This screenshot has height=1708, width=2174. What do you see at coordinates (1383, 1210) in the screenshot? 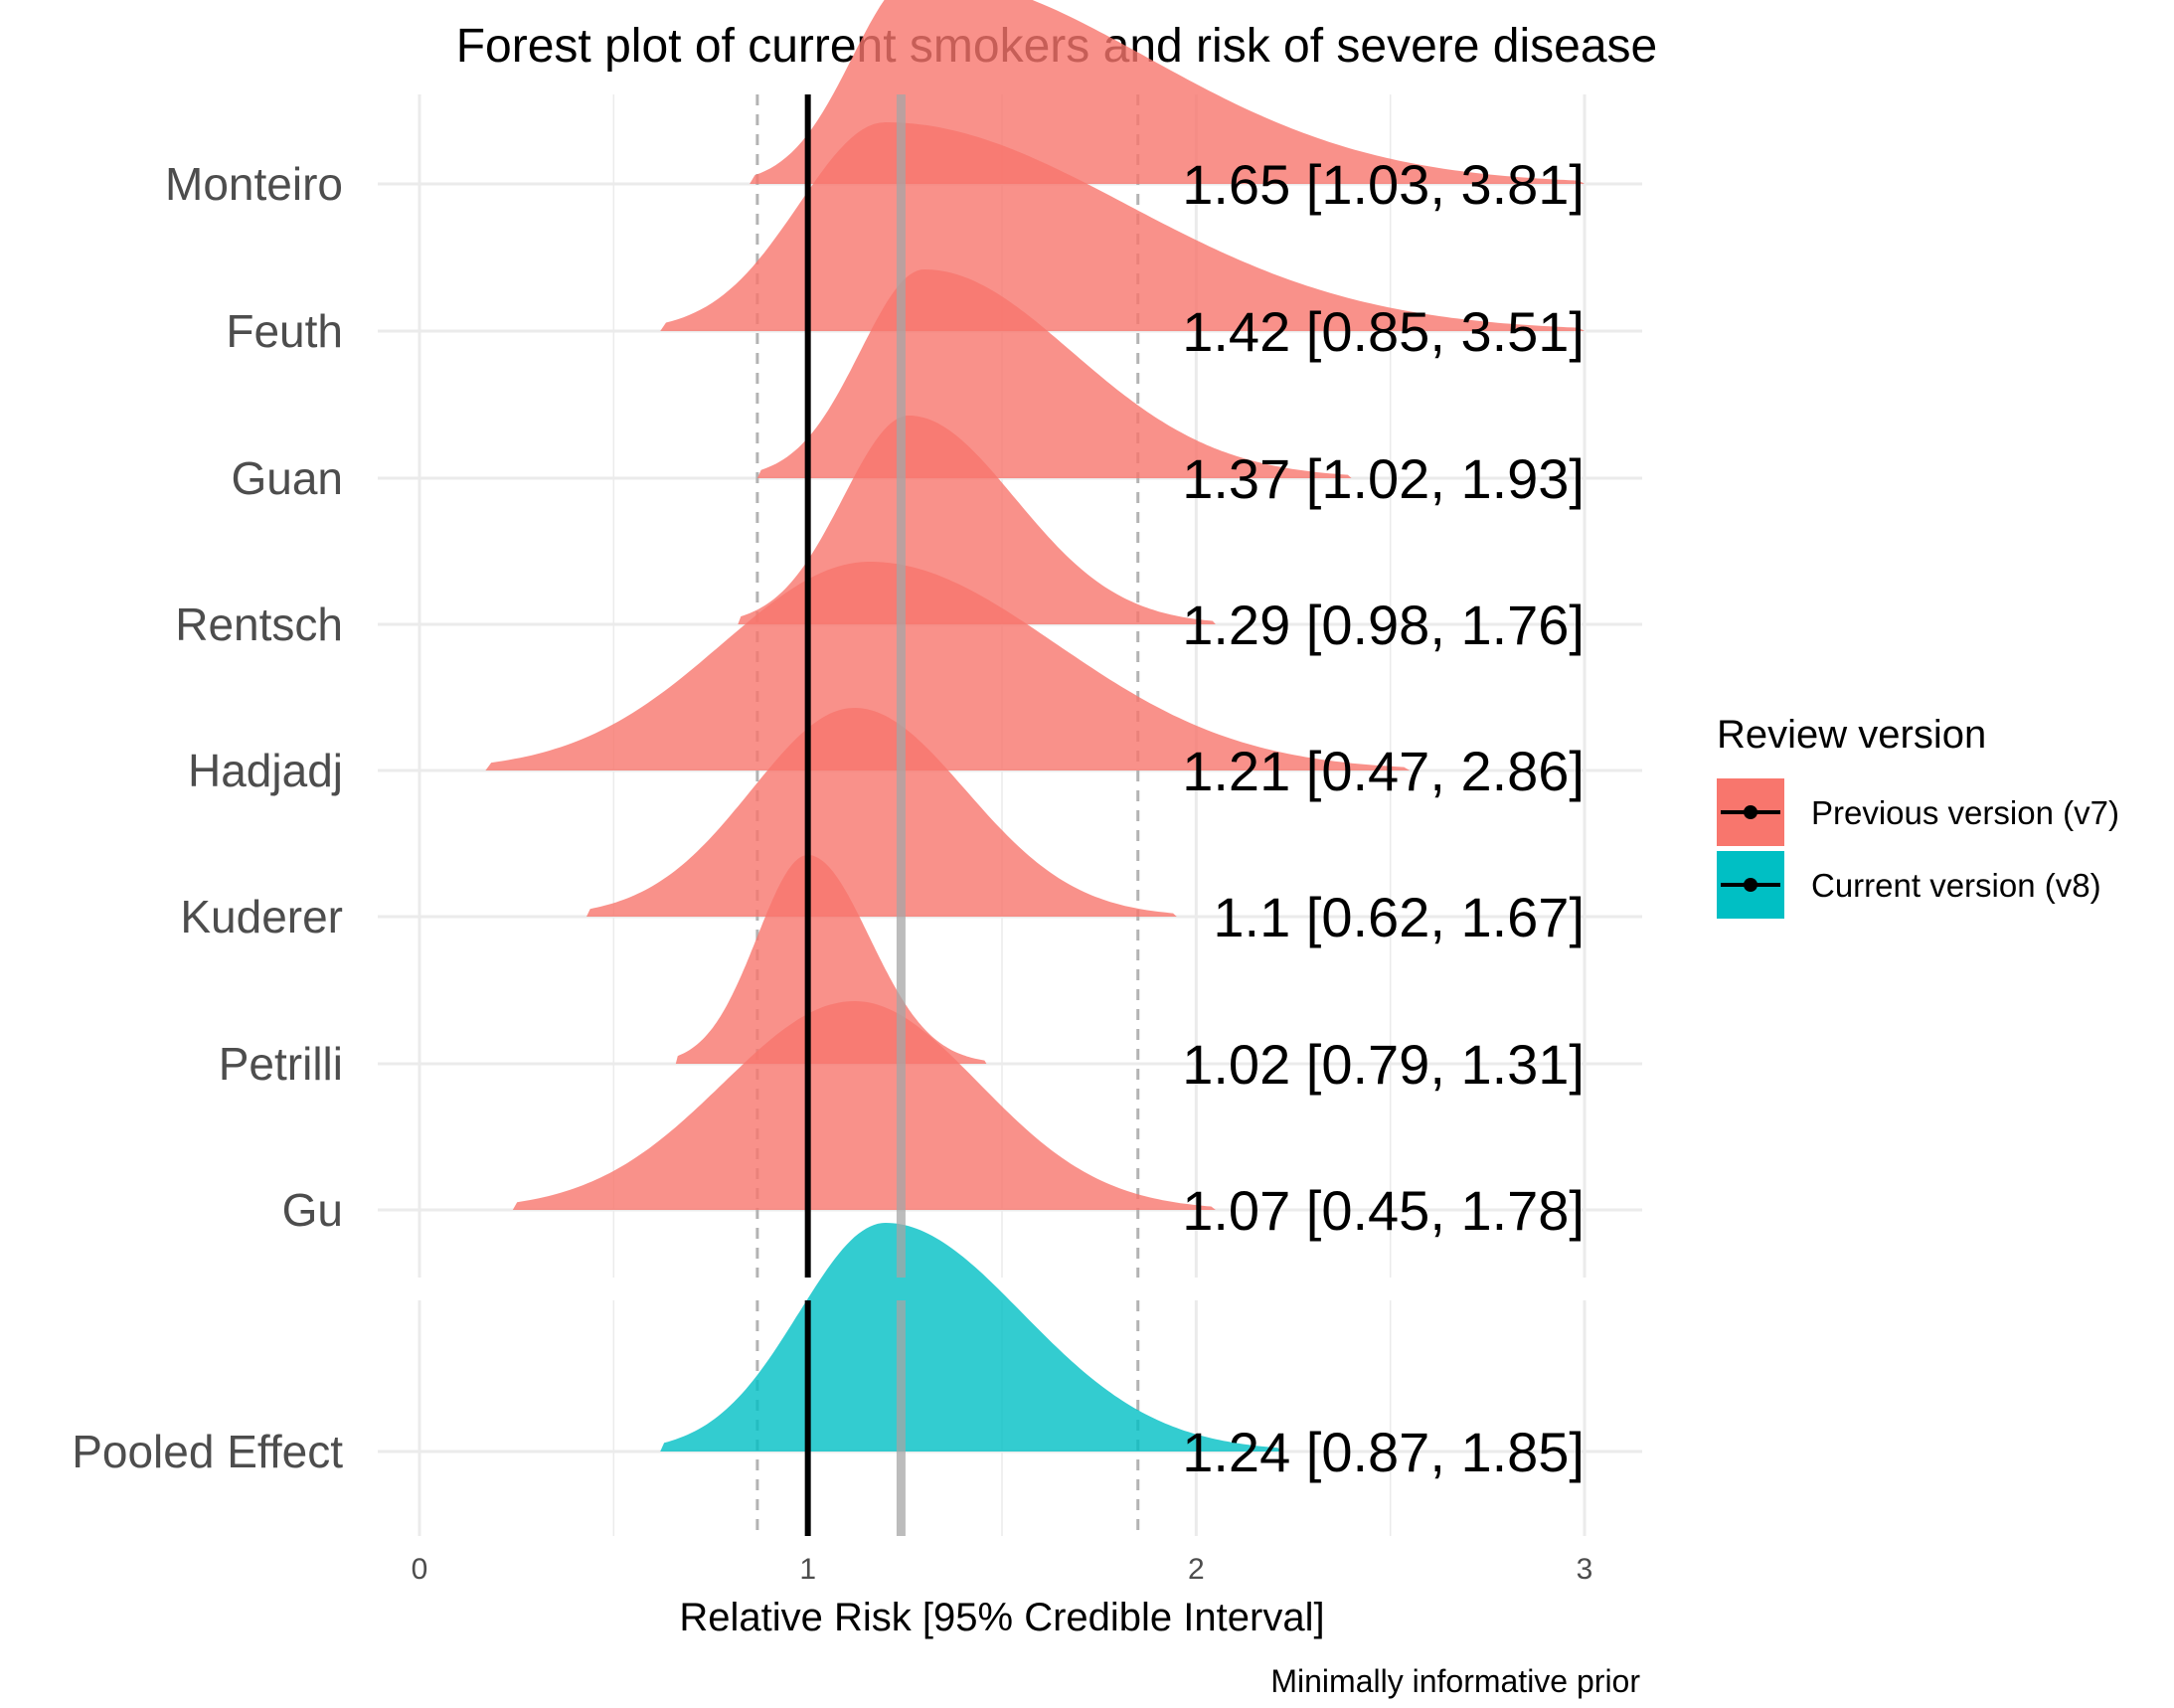
I see `interval-label-gu: 1.07 [0.45, 1.78]` at bounding box center [1383, 1210].